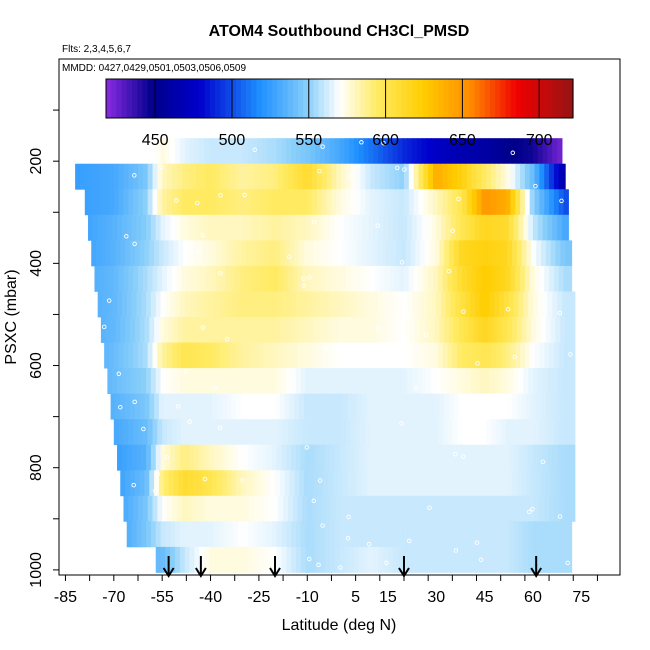  Describe the element at coordinates (201, 572) in the screenshot. I see `profile-arrow-head` at that location.